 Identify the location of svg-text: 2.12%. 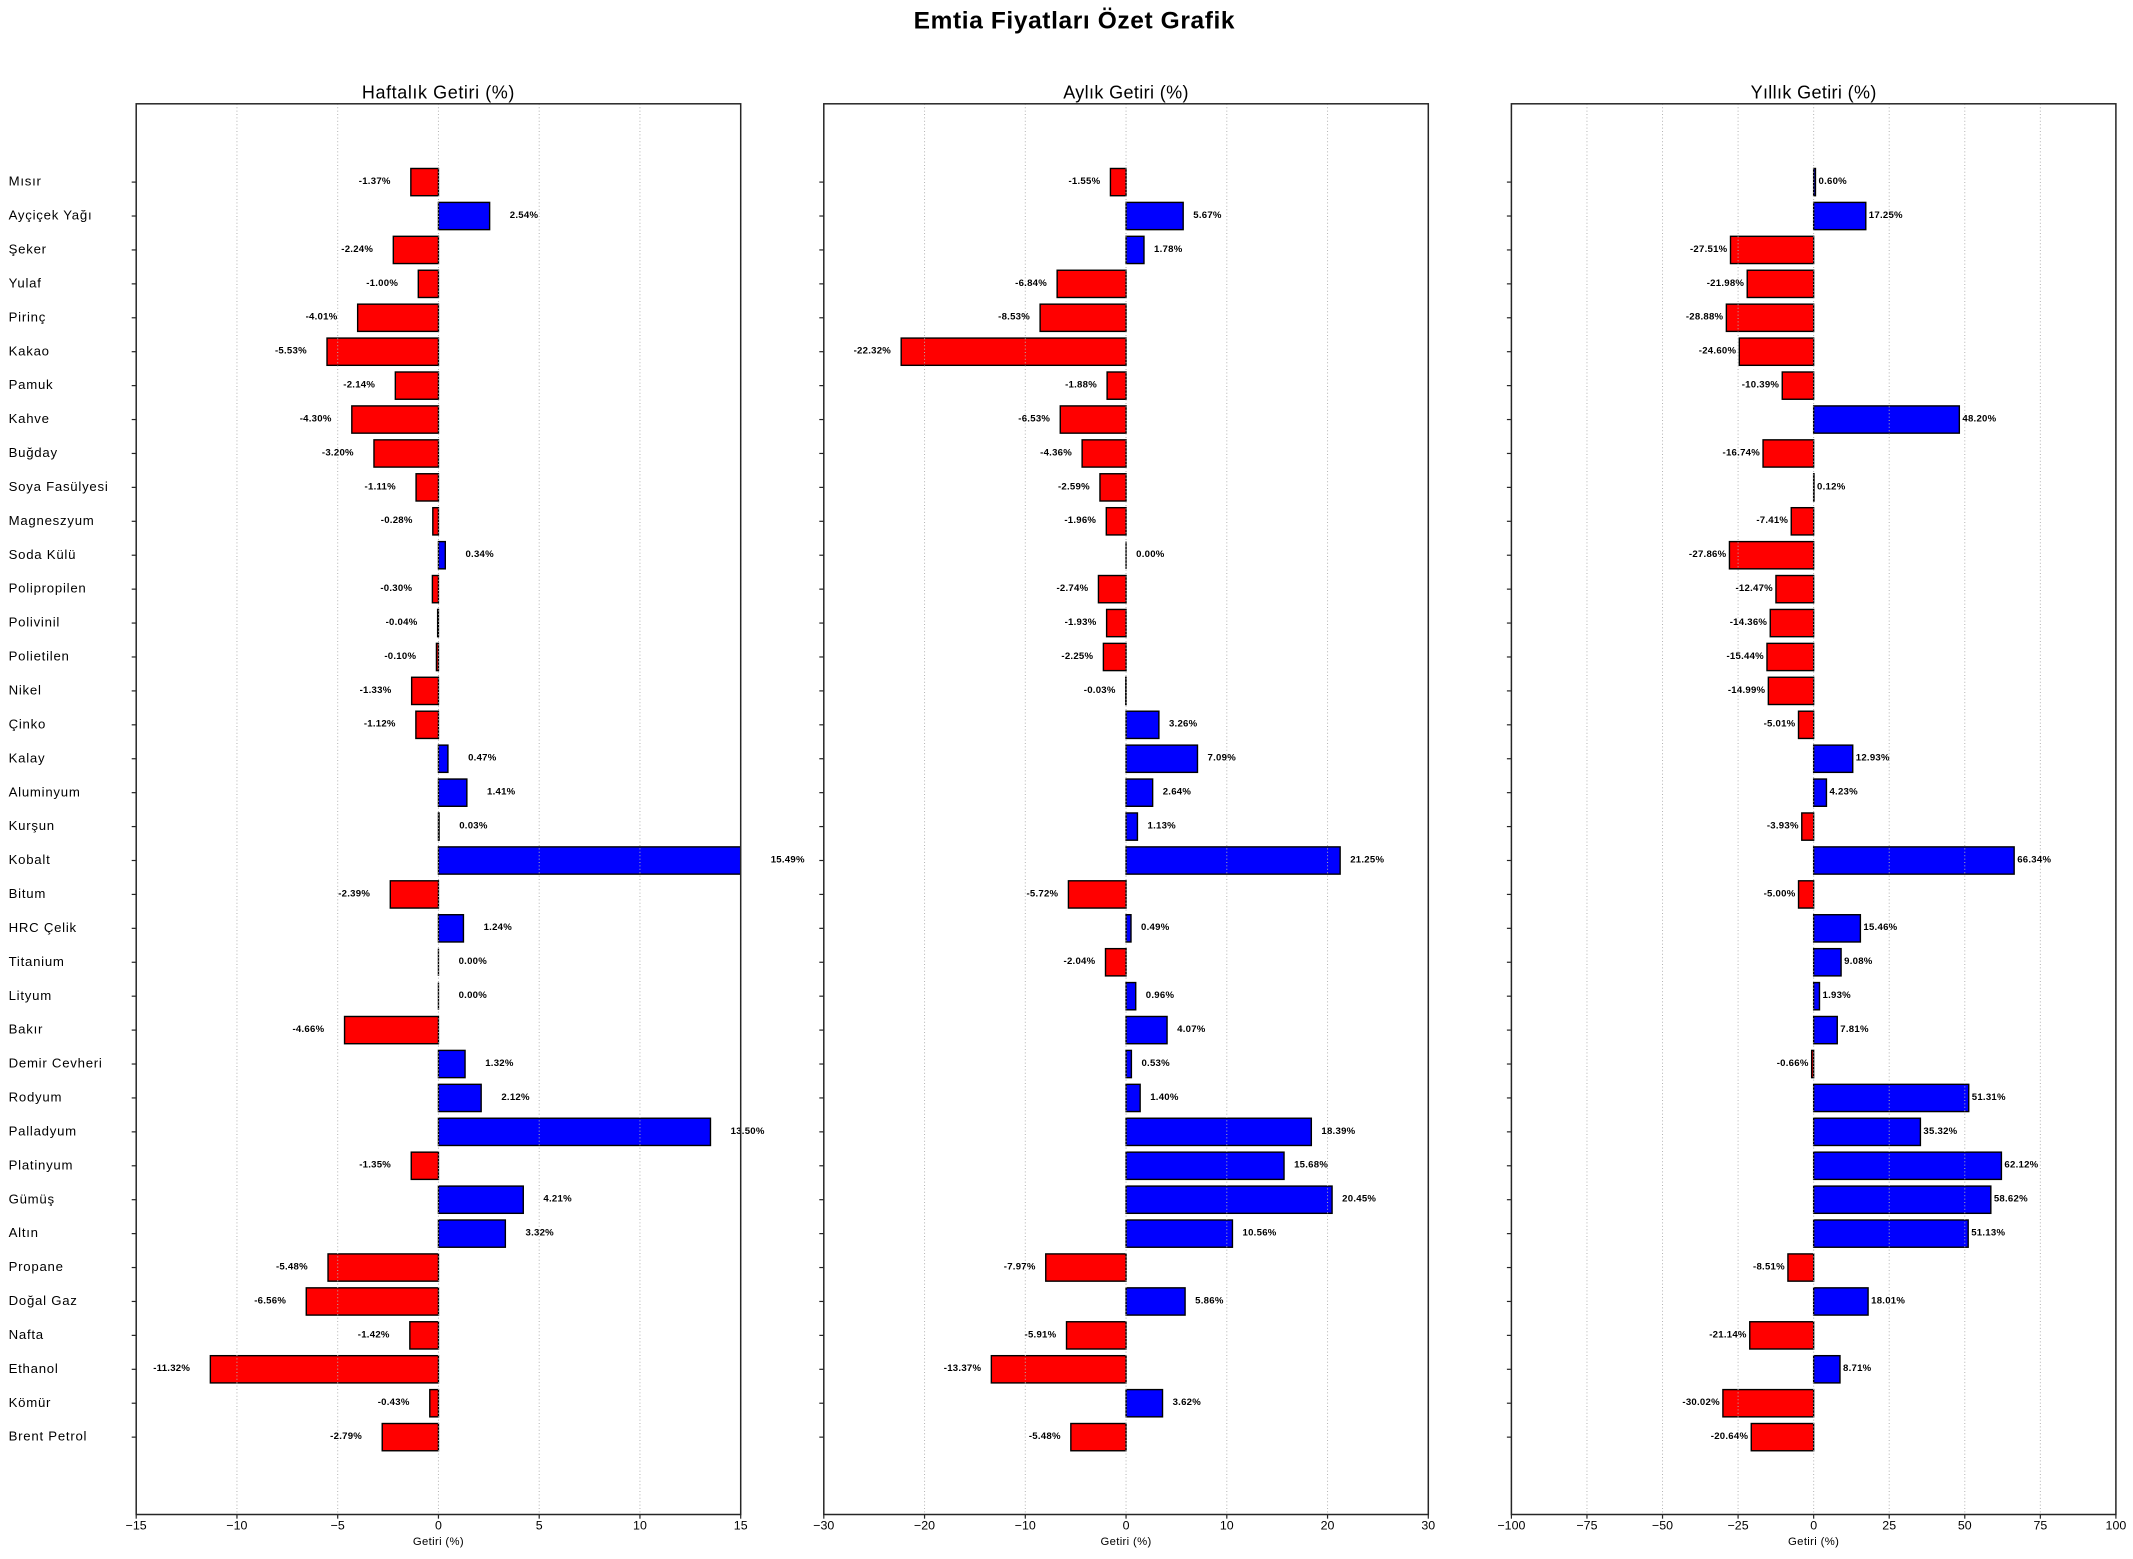
(515, 1097).